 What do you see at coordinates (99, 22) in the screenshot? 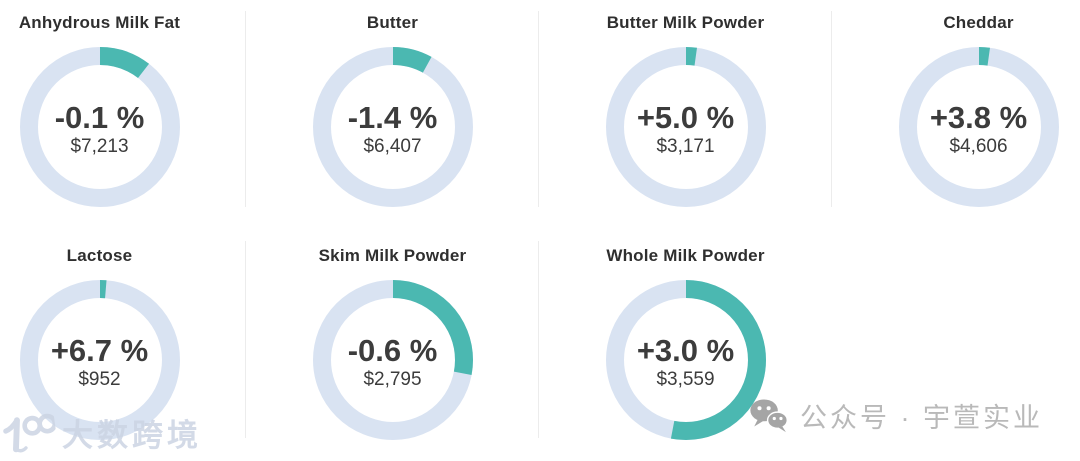
I see `card-title: Anhydrous Milk Fat` at bounding box center [99, 22].